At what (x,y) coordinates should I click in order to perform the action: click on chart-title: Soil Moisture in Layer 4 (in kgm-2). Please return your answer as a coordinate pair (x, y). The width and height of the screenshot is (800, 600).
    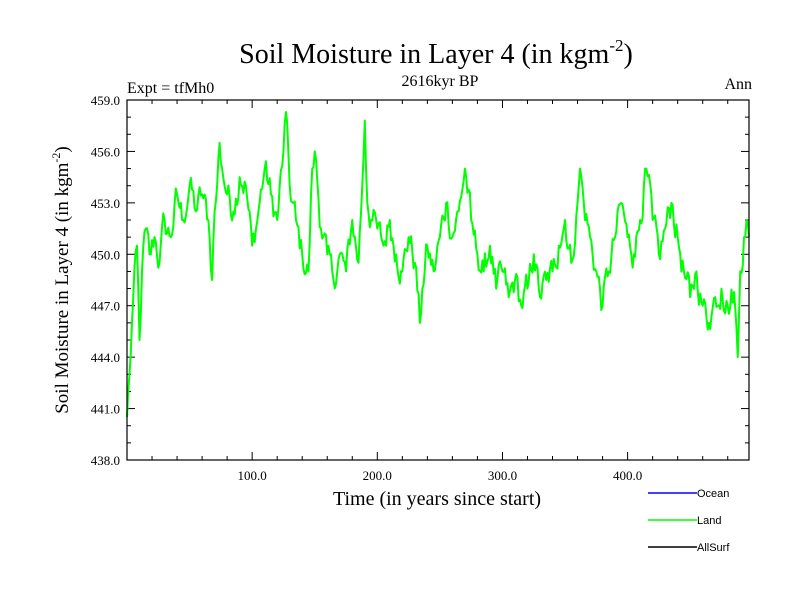
    Looking at the image, I should click on (436, 53).